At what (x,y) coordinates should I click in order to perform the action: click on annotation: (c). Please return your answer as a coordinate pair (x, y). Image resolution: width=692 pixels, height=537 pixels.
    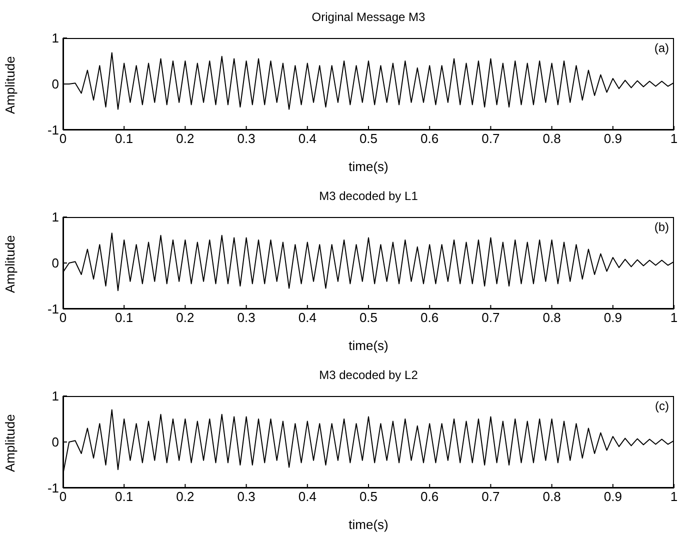
    Looking at the image, I should click on (662, 406).